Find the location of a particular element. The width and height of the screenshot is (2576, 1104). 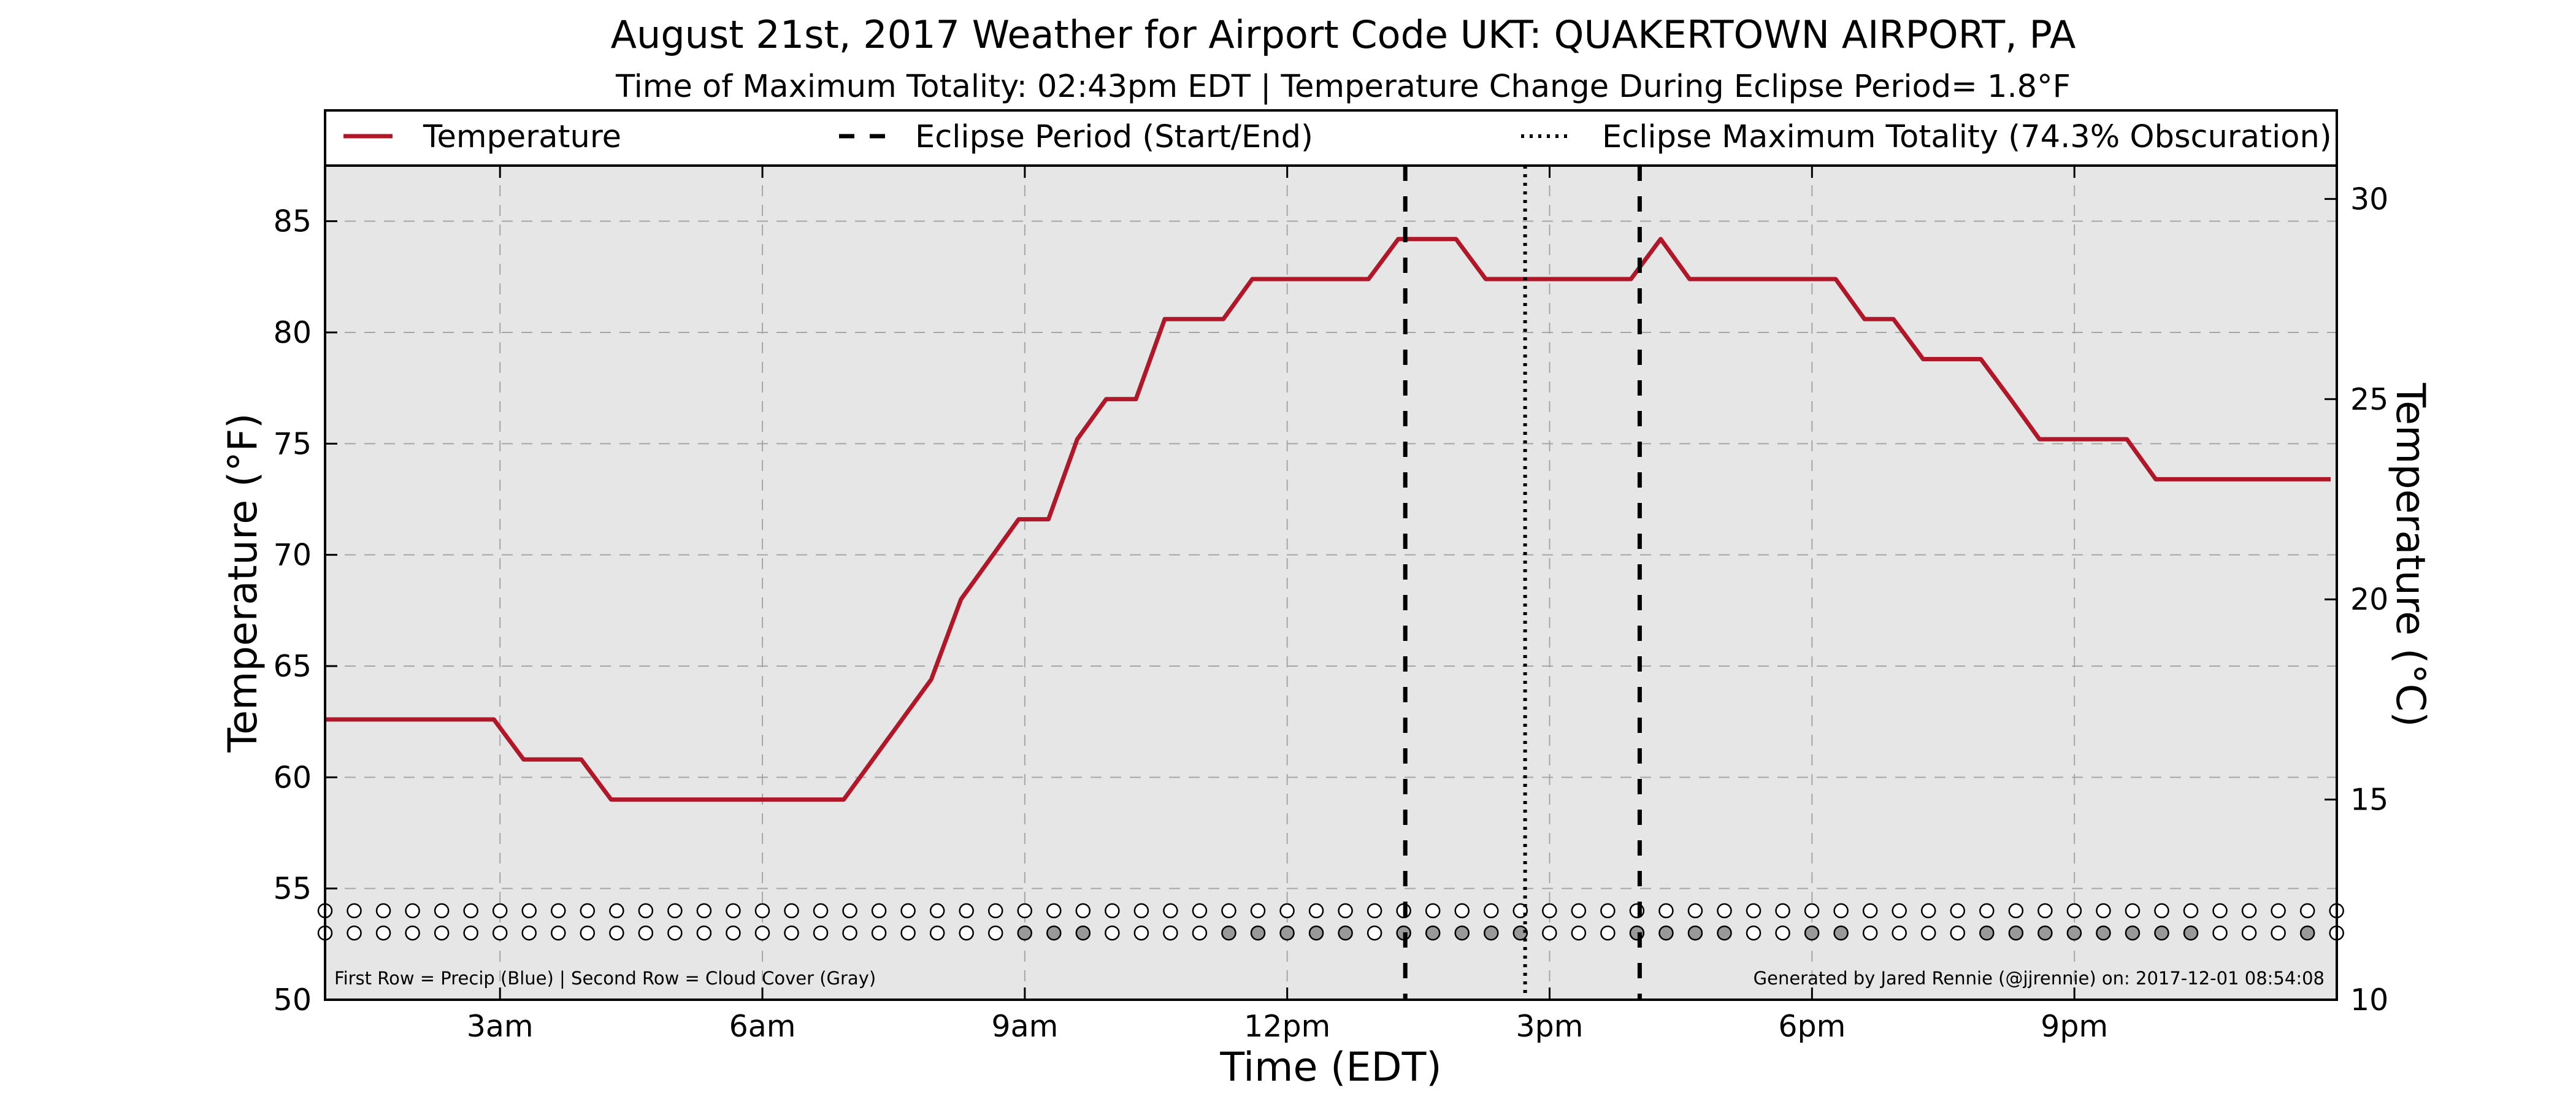

x-axis-title: Time (EDT) is located at coordinates (1330, 1068).